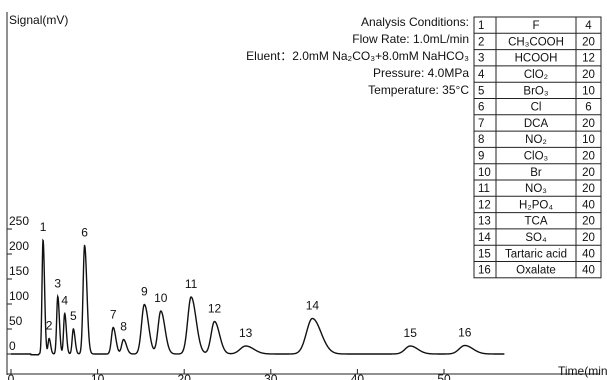 The image size is (607, 380). What do you see at coordinates (444, 376) in the screenshot?
I see `x-tick-label: 50` at bounding box center [444, 376].